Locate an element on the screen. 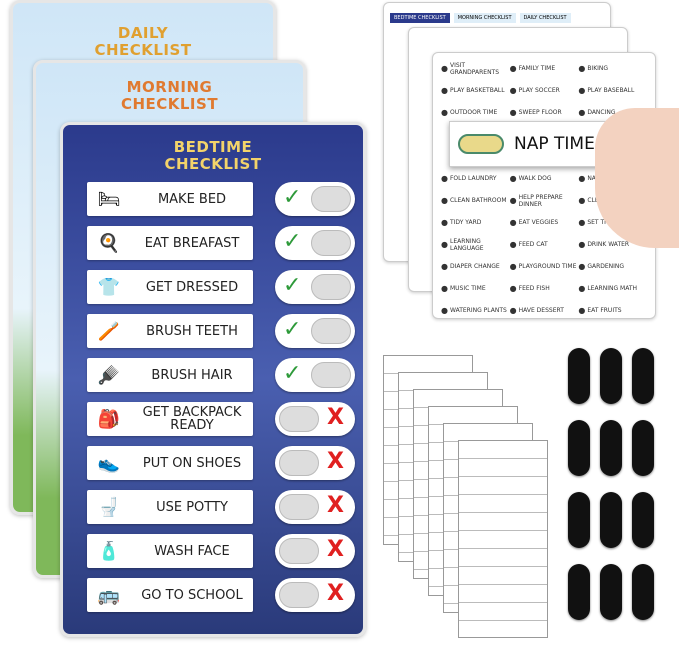 The image size is (679, 647). sticker-item: ● WALK DOG is located at coordinates (544, 178).